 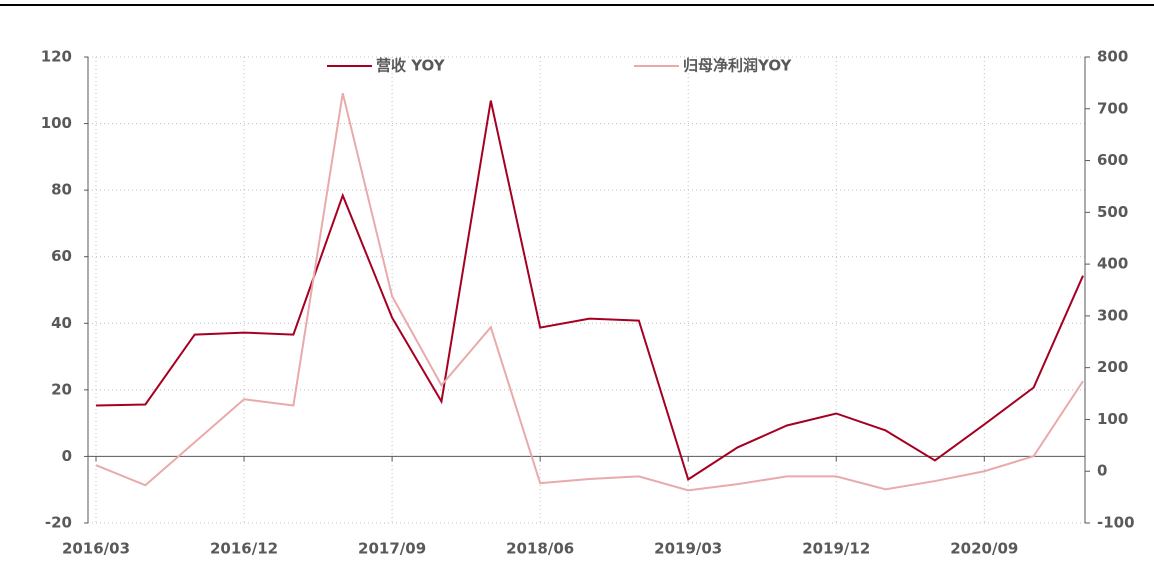 I want to click on y2-tick-label: 500, so click(x=1112, y=212).